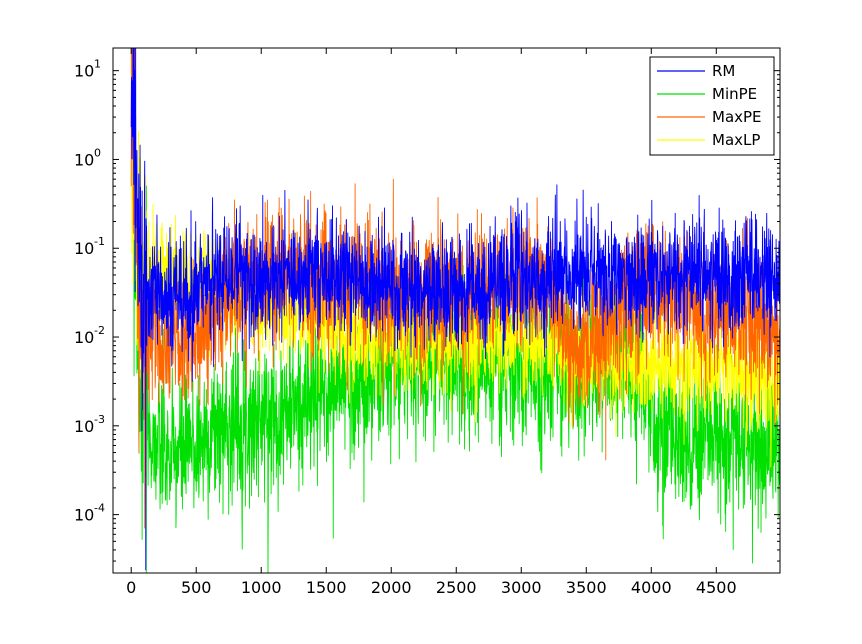 The image size is (862, 644). Describe the element at coordinates (391, 587) in the screenshot. I see `x-tick-label: 2000` at that location.